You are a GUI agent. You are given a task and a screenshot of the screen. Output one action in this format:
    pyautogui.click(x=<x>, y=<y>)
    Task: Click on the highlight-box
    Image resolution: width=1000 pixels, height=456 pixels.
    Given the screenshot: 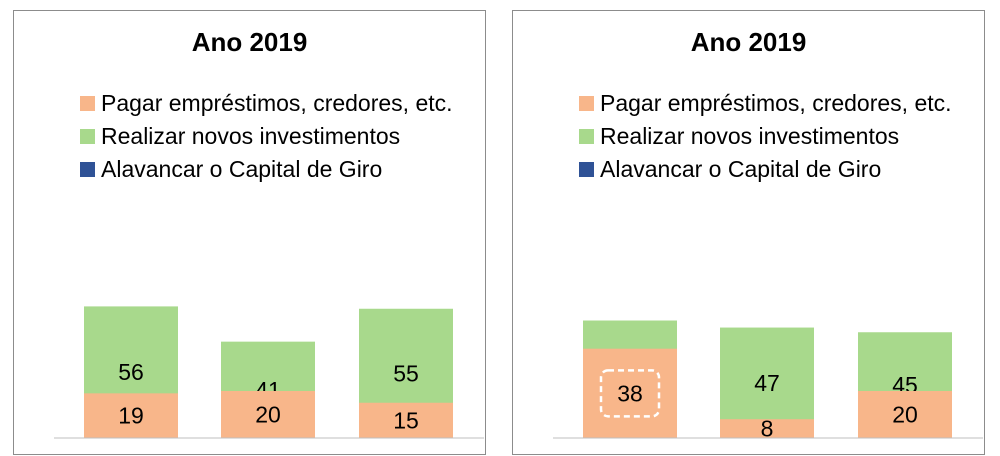 What is the action you would take?
    pyautogui.click(x=630, y=393)
    